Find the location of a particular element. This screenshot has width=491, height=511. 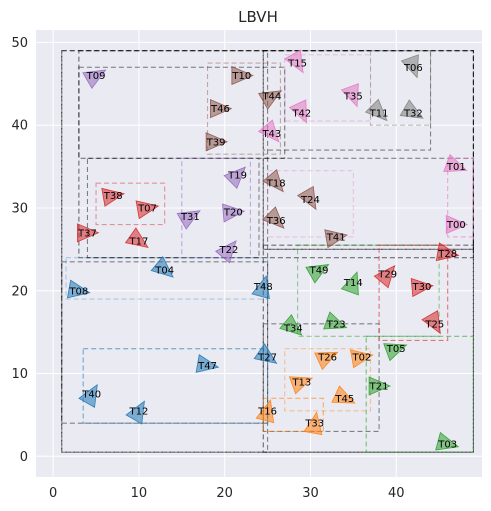

x-axis-ticks: 0 10 20 30 40 is located at coordinates (226, 493).